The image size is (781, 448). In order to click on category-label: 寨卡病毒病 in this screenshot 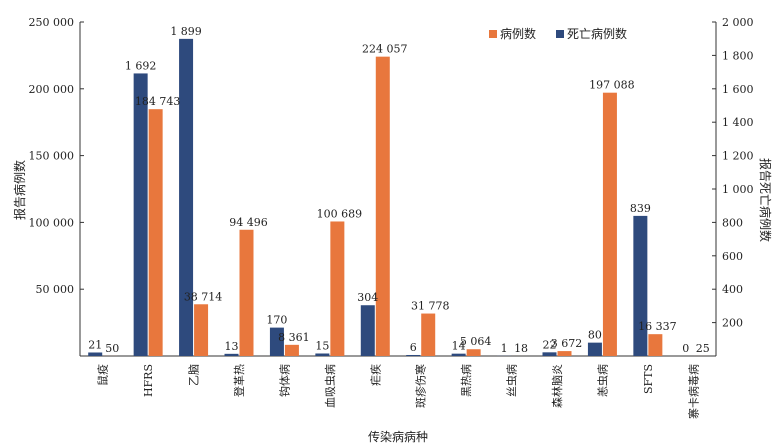, I will do `click(693, 391)`.